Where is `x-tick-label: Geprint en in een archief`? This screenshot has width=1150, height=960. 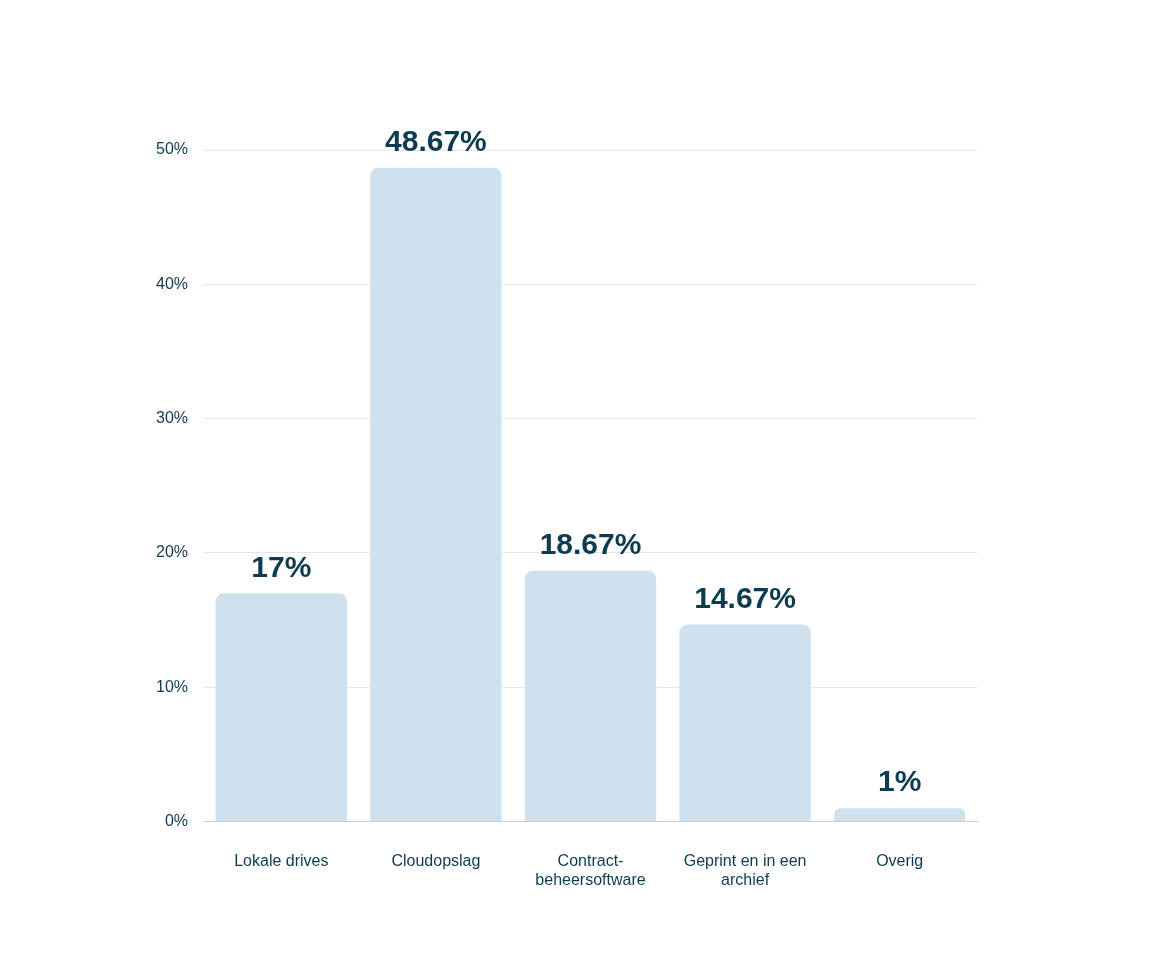 x-tick-label: Geprint en in een archief is located at coordinates (745, 869).